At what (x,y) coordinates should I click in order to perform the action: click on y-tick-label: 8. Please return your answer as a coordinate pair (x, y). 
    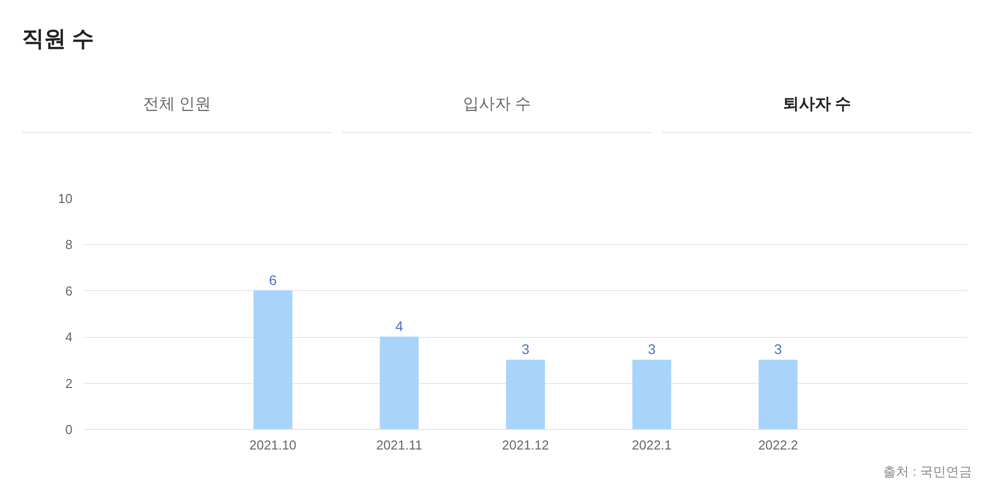
    Looking at the image, I should click on (69, 244).